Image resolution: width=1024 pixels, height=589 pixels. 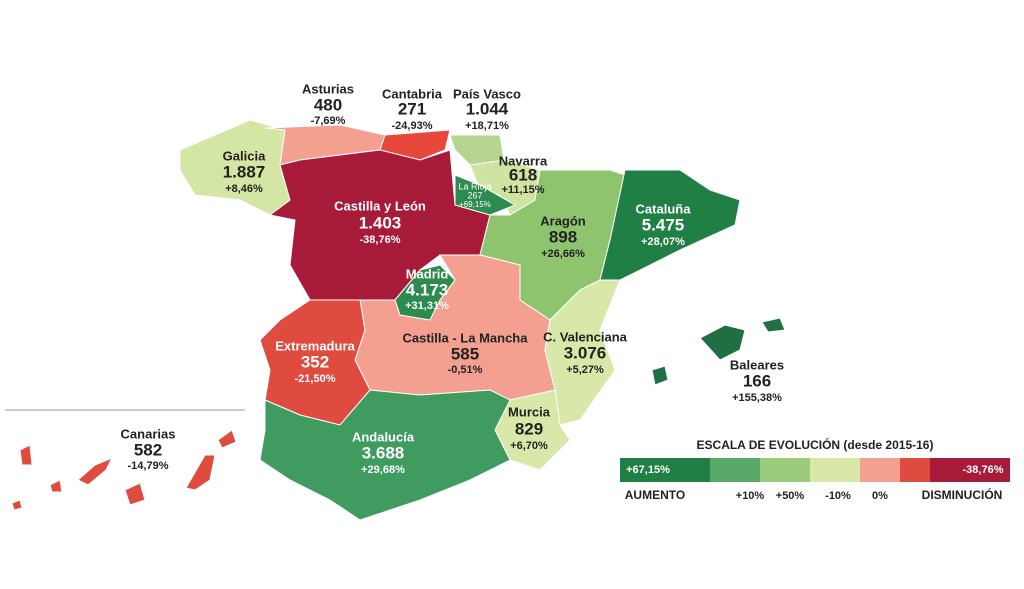 What do you see at coordinates (750, 496) in the screenshot?
I see `legend-step: +10%` at bounding box center [750, 496].